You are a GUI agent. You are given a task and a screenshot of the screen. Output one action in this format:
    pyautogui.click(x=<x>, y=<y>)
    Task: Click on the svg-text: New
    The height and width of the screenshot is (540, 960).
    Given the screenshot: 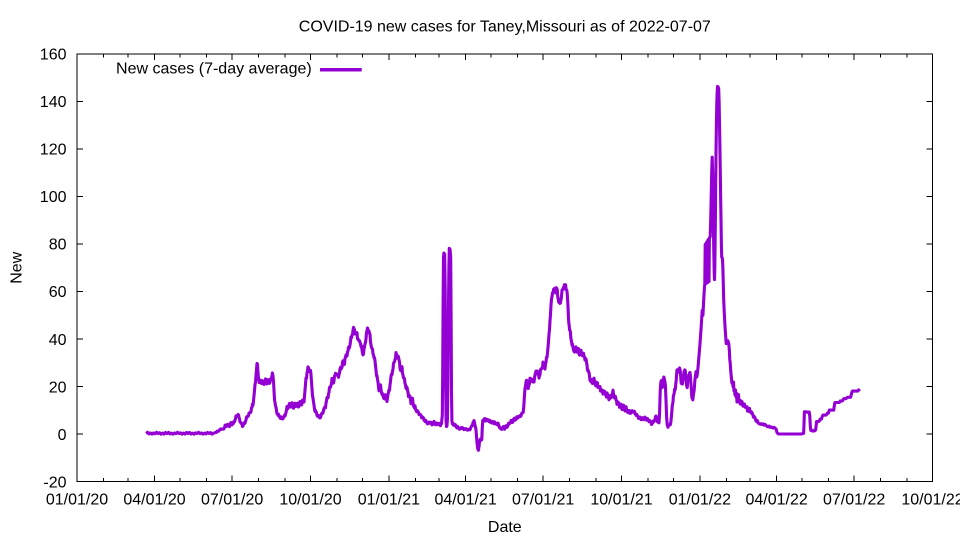 What is the action you would take?
    pyautogui.click(x=17, y=267)
    